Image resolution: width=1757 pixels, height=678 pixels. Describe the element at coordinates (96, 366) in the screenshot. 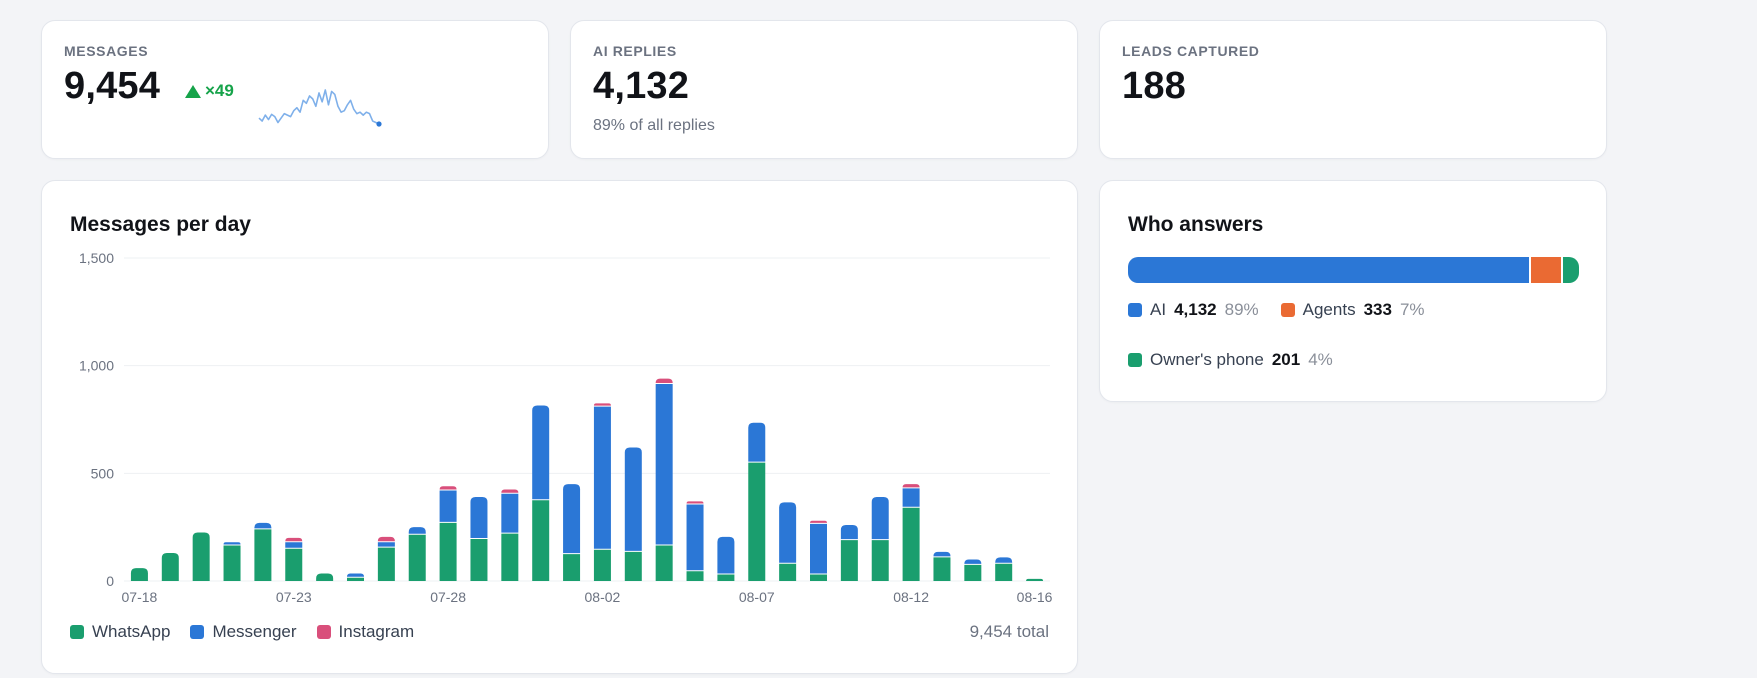

I see `y-tick-label: 1,000` at that location.